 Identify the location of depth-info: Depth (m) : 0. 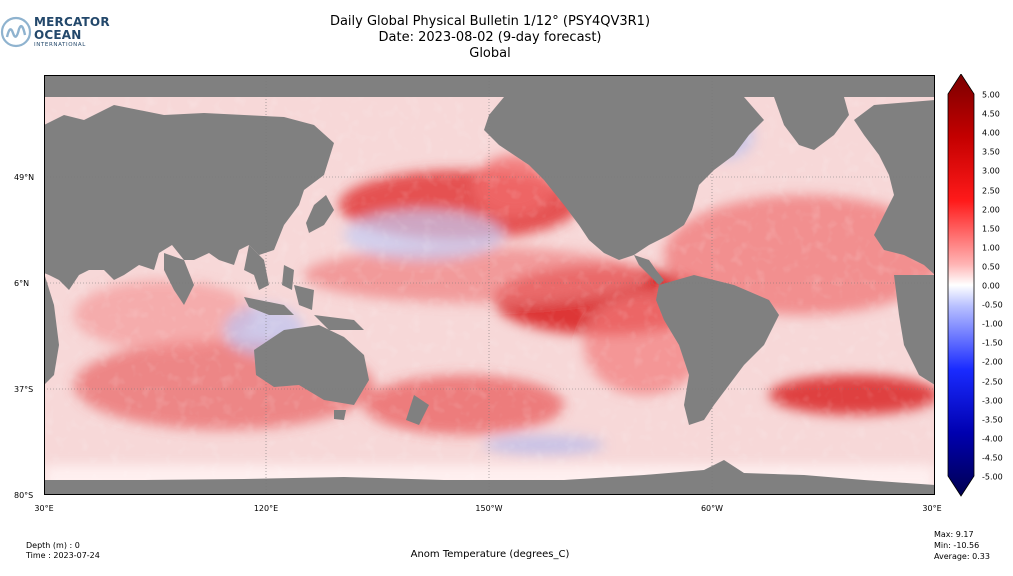
(53, 545).